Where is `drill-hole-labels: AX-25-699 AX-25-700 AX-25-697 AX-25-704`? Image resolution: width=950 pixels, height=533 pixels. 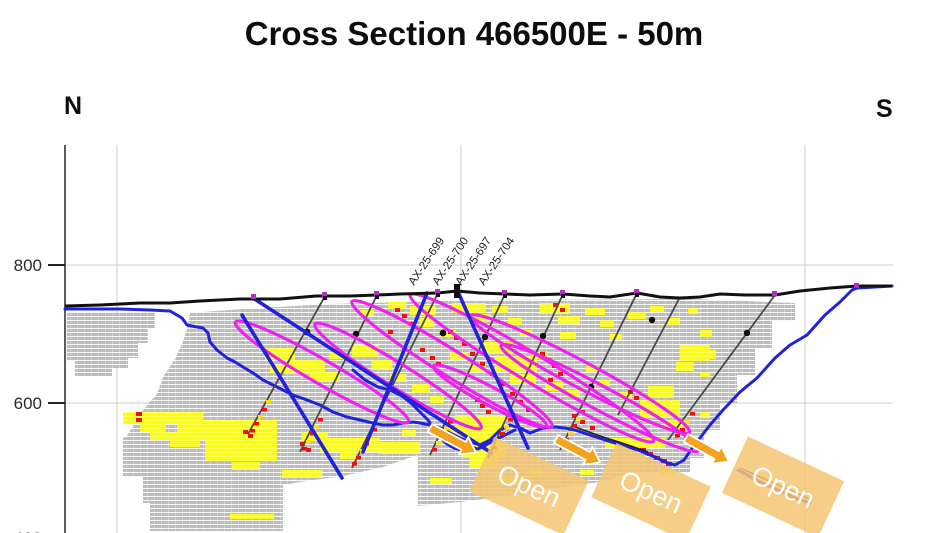
drill-hole-labels: AX-25-699 AX-25-700 AX-25-697 AX-25-704 is located at coordinates (462, 261).